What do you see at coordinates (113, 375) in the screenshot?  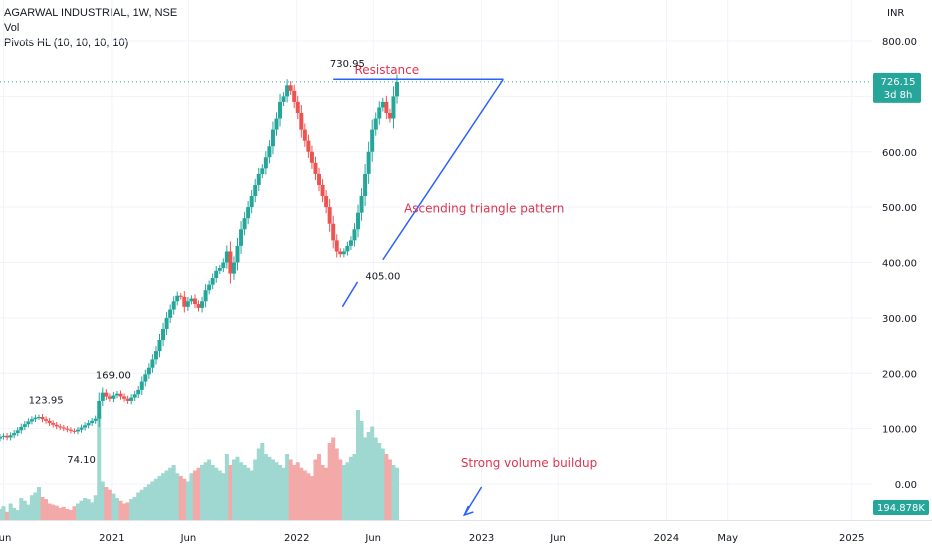 I see `pivot-label: 169.00` at bounding box center [113, 375].